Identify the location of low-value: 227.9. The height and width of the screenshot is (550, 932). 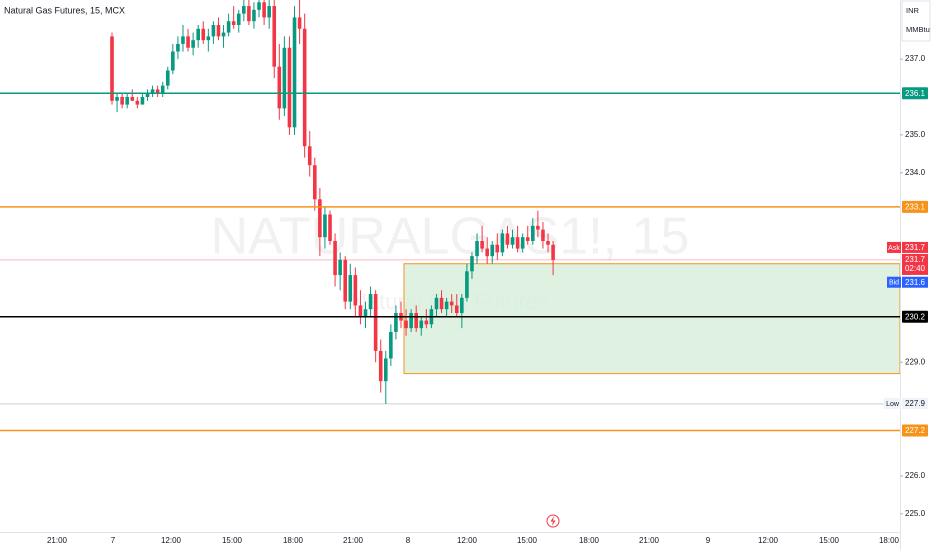
(915, 403).